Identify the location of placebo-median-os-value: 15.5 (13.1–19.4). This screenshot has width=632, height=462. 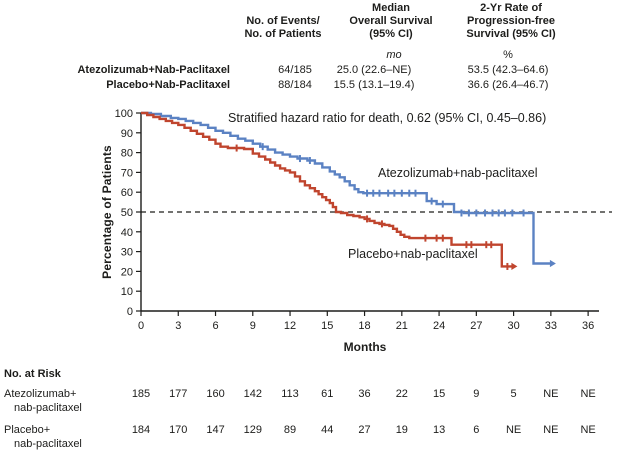
(374, 85).